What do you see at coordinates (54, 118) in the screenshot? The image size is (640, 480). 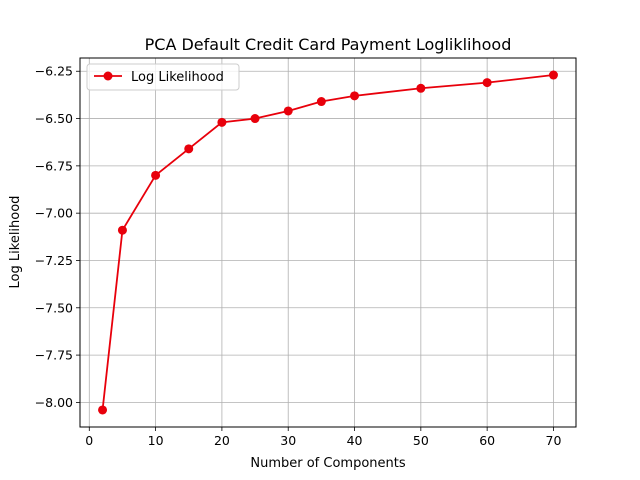 I see `y-tick-label: −6.50` at bounding box center [54, 118].